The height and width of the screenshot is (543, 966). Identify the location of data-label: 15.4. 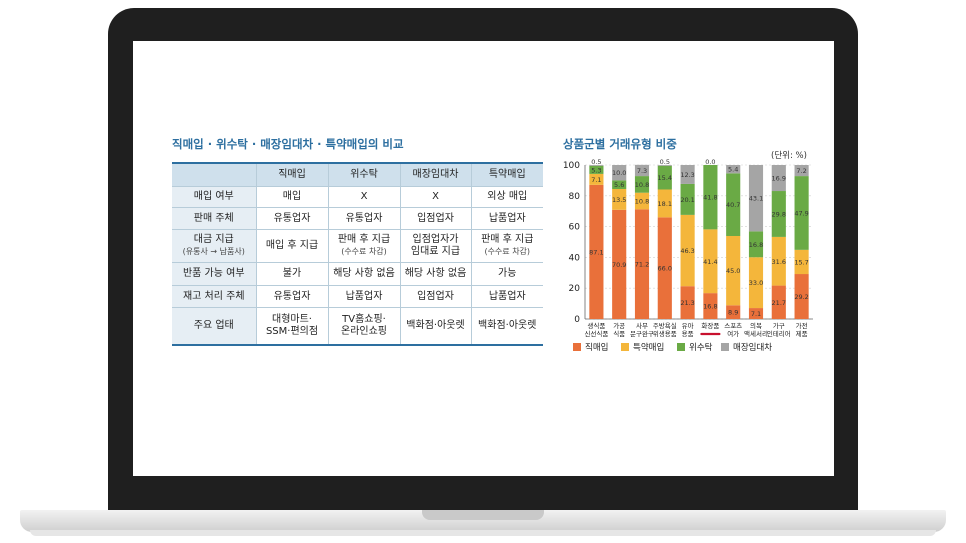
(665, 178).